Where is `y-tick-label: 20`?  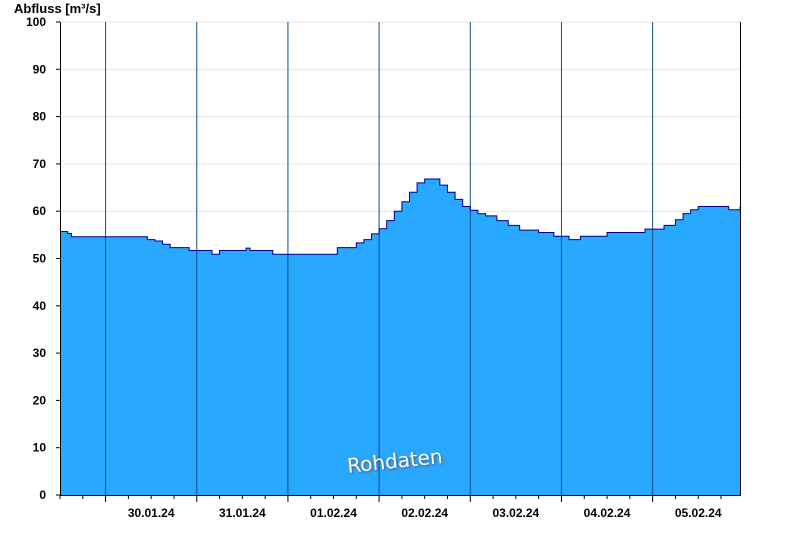 y-tick-label: 20 is located at coordinates (40, 400).